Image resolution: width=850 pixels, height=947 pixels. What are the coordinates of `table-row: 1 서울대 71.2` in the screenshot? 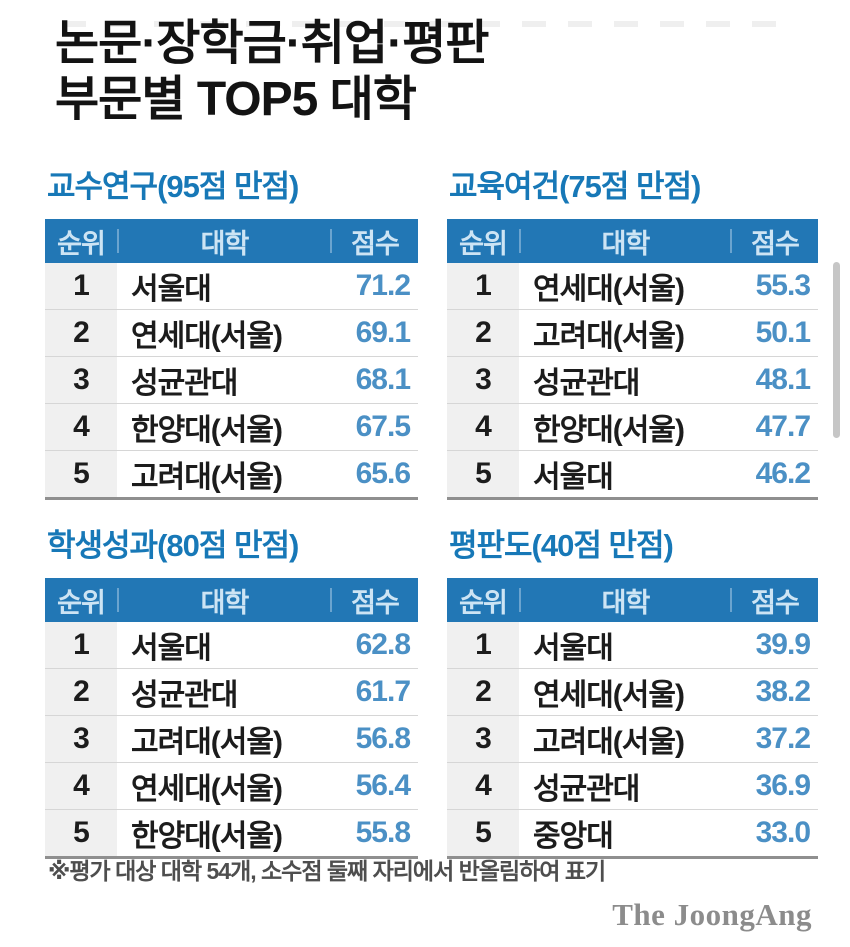 It's located at (231, 286).